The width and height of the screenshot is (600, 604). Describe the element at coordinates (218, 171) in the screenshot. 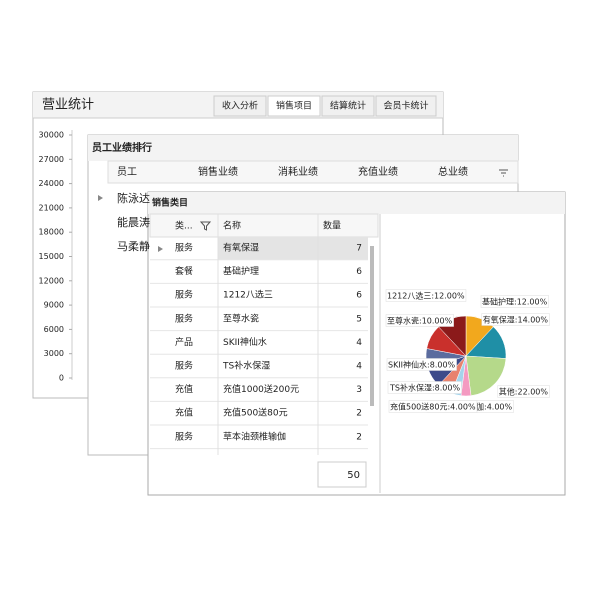

I see `column-header: 销售业绩` at that location.